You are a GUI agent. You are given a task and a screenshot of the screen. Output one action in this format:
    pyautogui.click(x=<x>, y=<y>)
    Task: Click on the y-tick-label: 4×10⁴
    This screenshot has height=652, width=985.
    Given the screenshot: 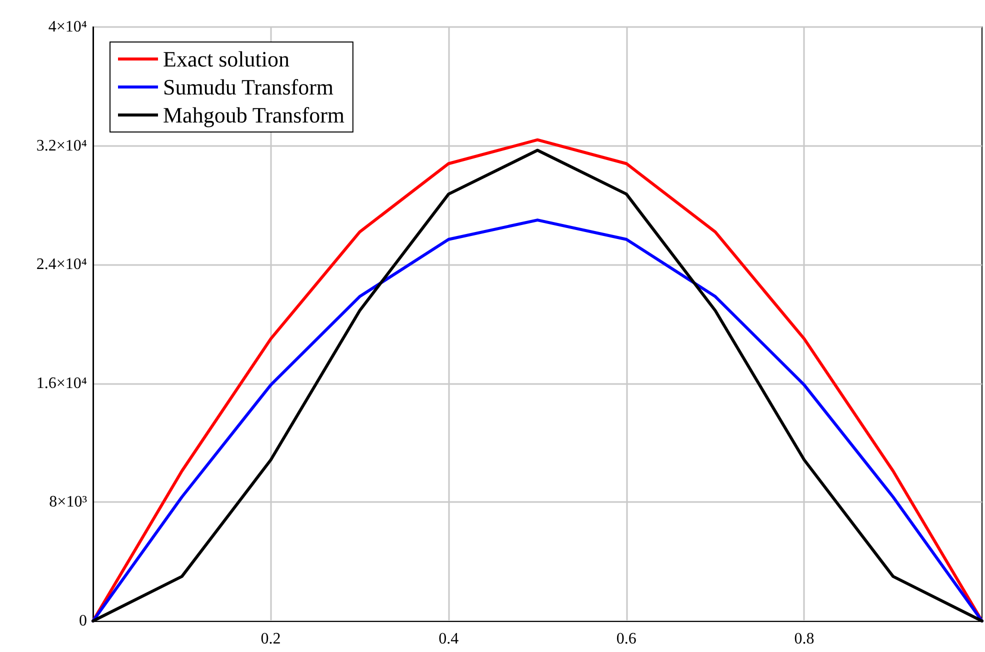 What is the action you would take?
    pyautogui.click(x=68, y=27)
    